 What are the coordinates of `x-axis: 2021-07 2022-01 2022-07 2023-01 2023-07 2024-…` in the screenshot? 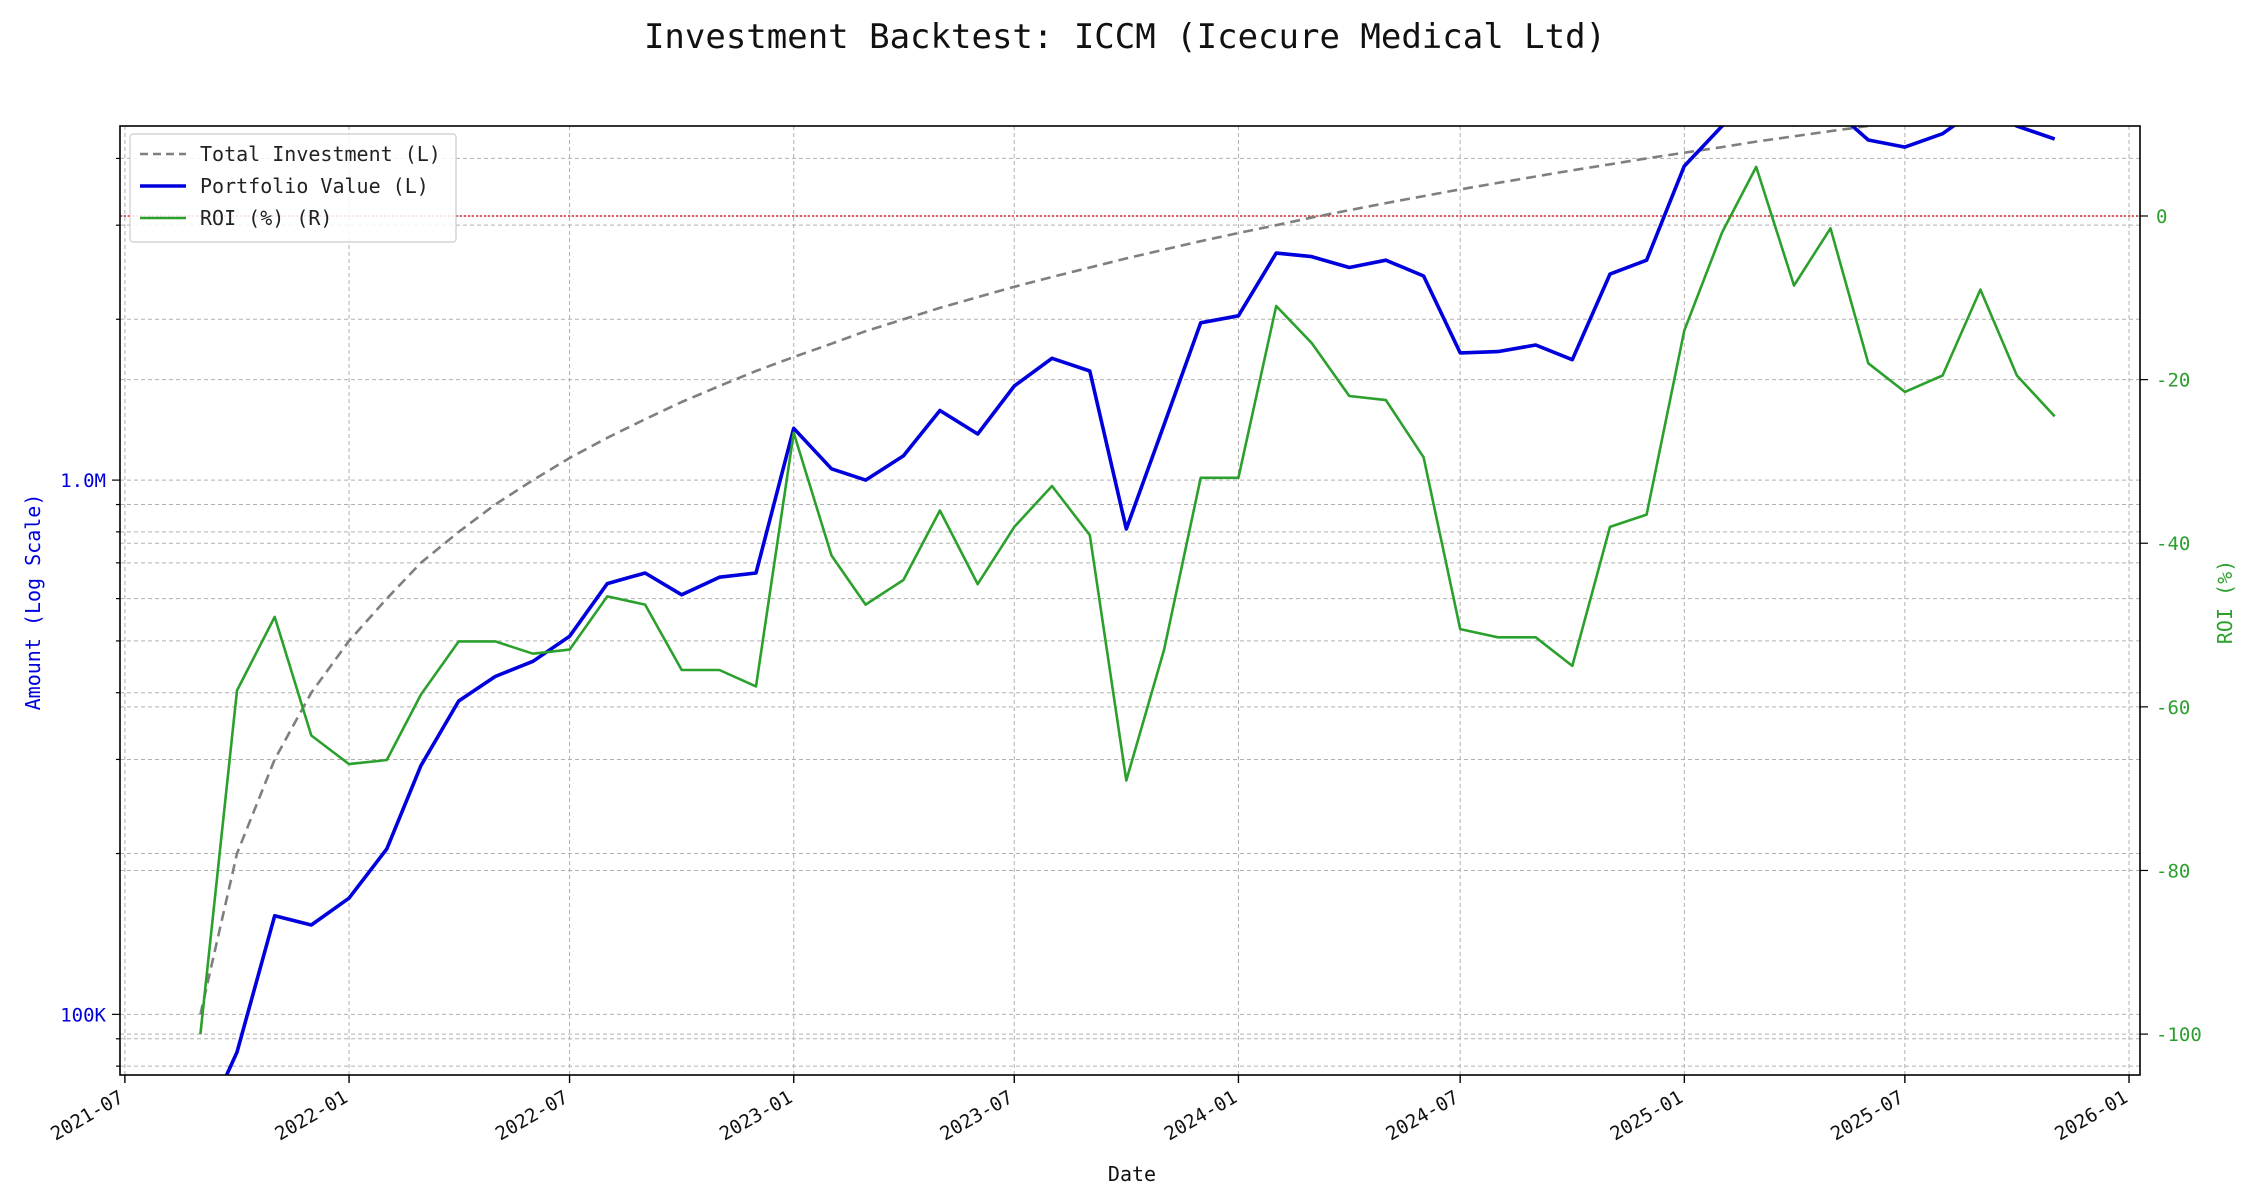 It's located at (1089, 1110).